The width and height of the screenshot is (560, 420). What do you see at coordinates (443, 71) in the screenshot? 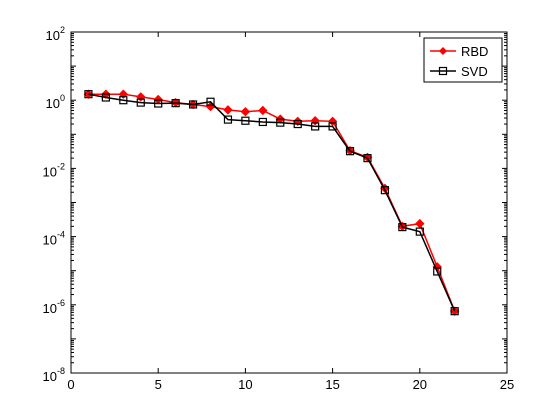
I see `legend-marker-svd` at bounding box center [443, 71].